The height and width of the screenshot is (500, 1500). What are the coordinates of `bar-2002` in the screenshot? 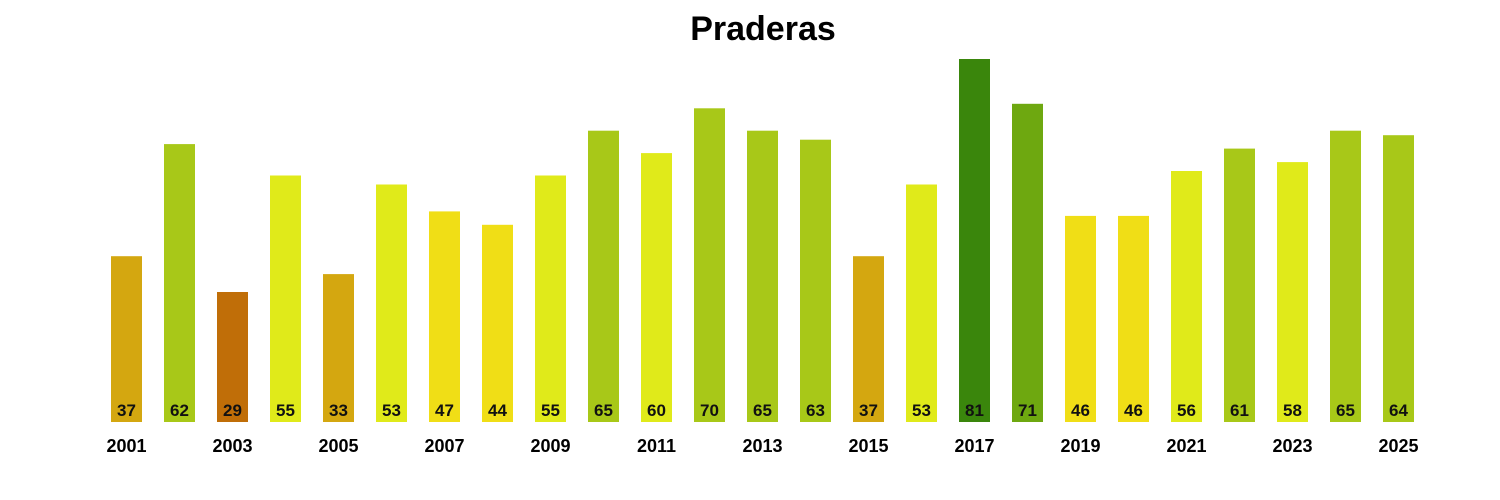 It's located at (179, 283).